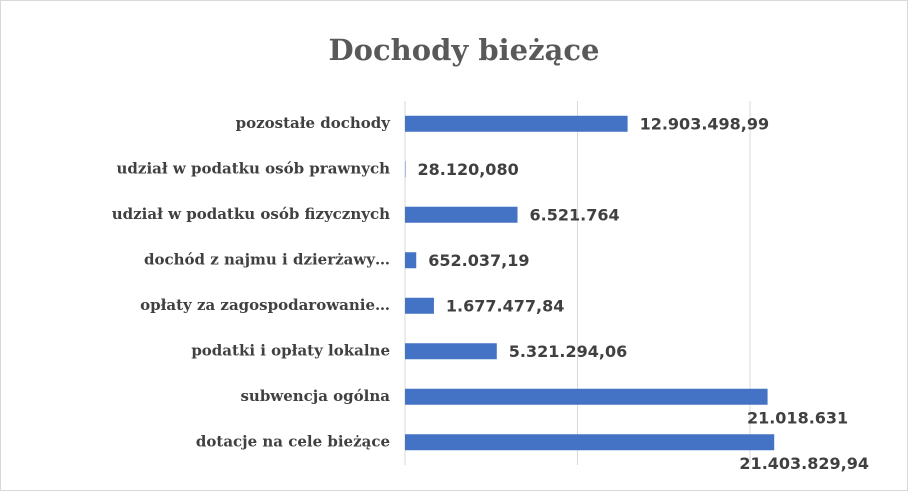 This screenshot has width=908, height=491. Describe the element at coordinates (505, 305) in the screenshot. I see `data-label: 1.677.477,84` at that location.